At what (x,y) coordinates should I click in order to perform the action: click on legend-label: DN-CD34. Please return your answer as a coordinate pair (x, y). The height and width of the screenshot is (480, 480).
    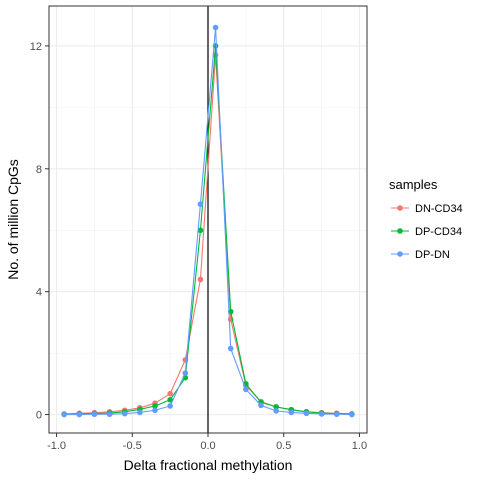
    Looking at the image, I should click on (439, 209).